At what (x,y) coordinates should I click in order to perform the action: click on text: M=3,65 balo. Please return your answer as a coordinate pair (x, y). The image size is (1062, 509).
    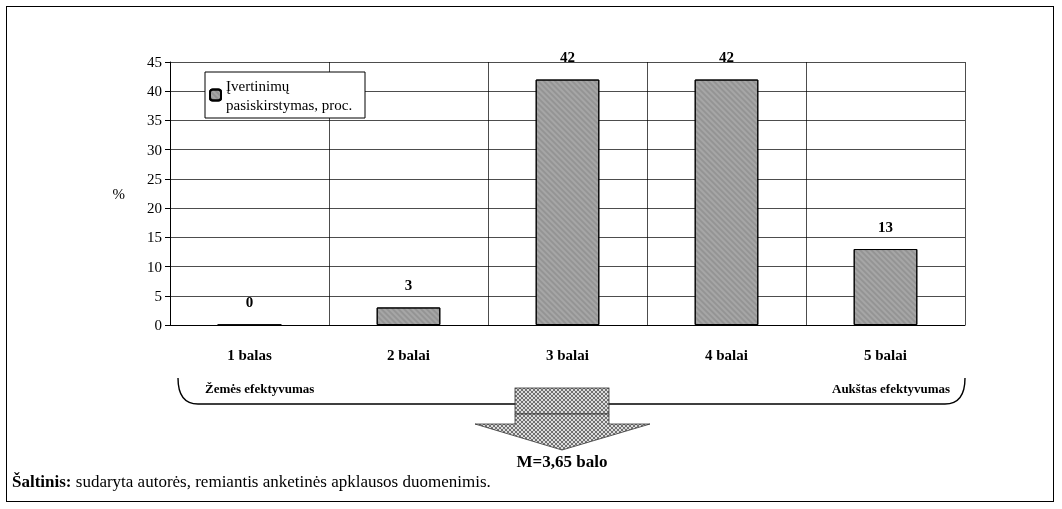
    Looking at the image, I should click on (562, 462).